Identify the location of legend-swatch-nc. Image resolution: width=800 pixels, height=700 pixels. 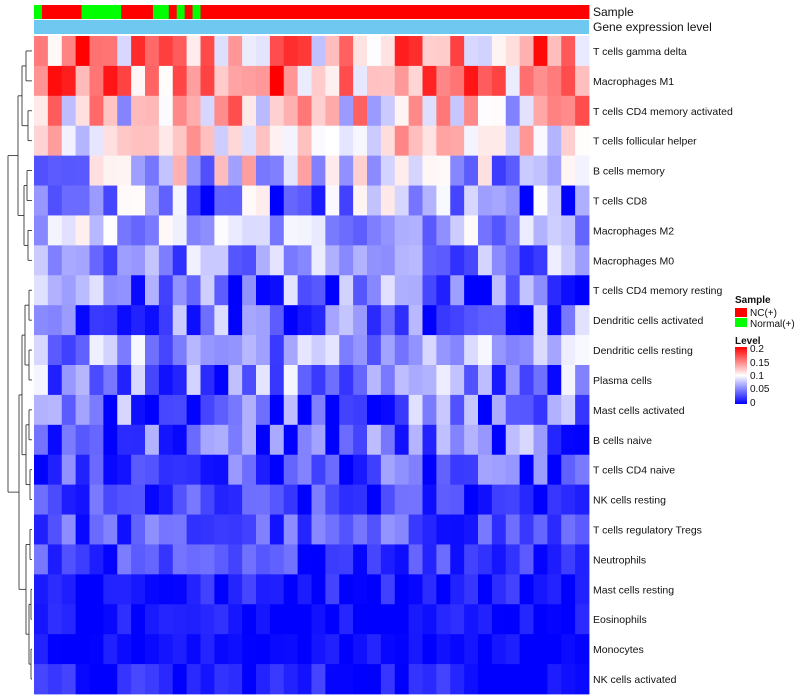
(741, 312).